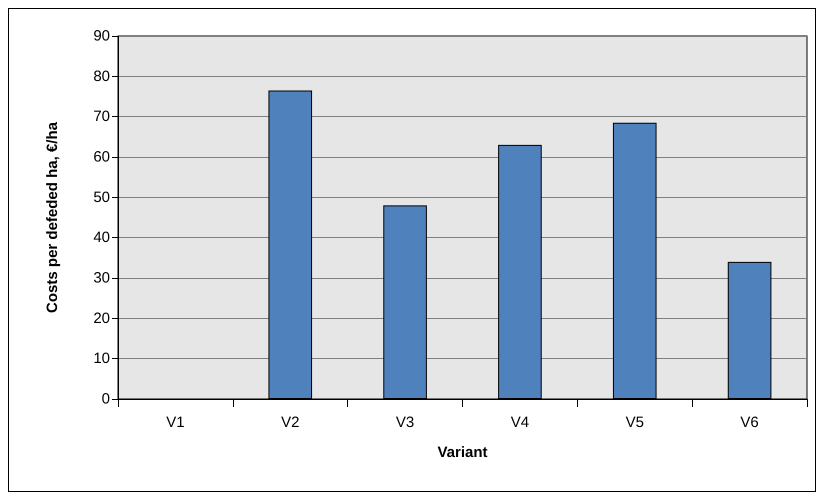  Describe the element at coordinates (462, 452) in the screenshot. I see `x-axis-title: Variant` at that location.